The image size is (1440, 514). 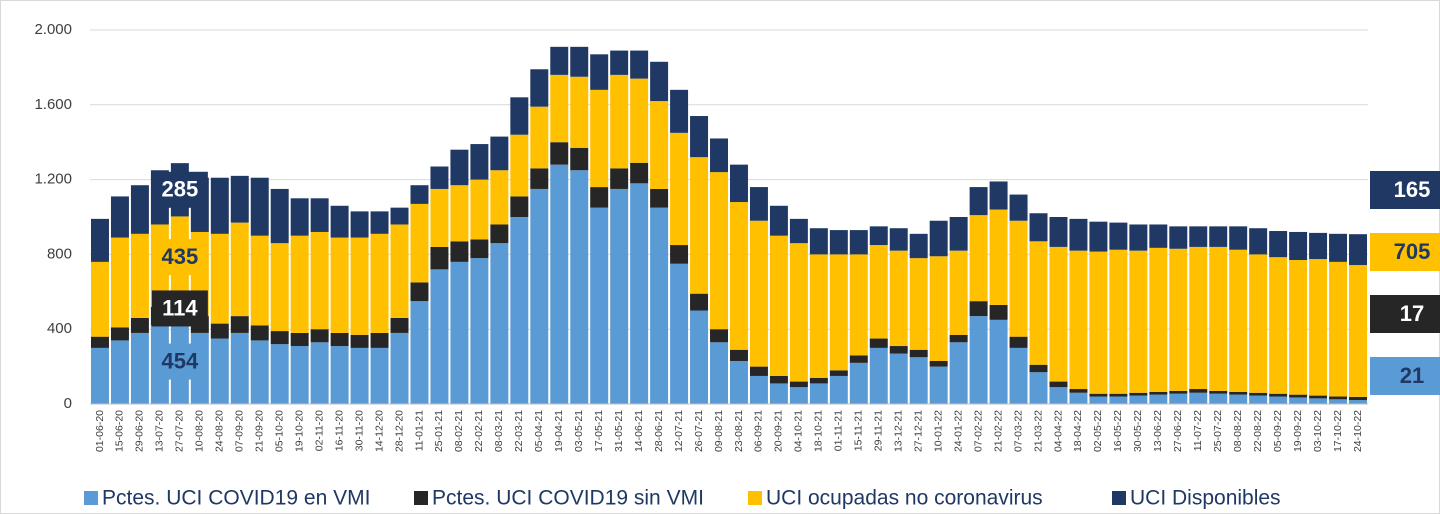 What do you see at coordinates (1358, 431) in the screenshot?
I see `x-tick-label: 24-10-22` at bounding box center [1358, 431].